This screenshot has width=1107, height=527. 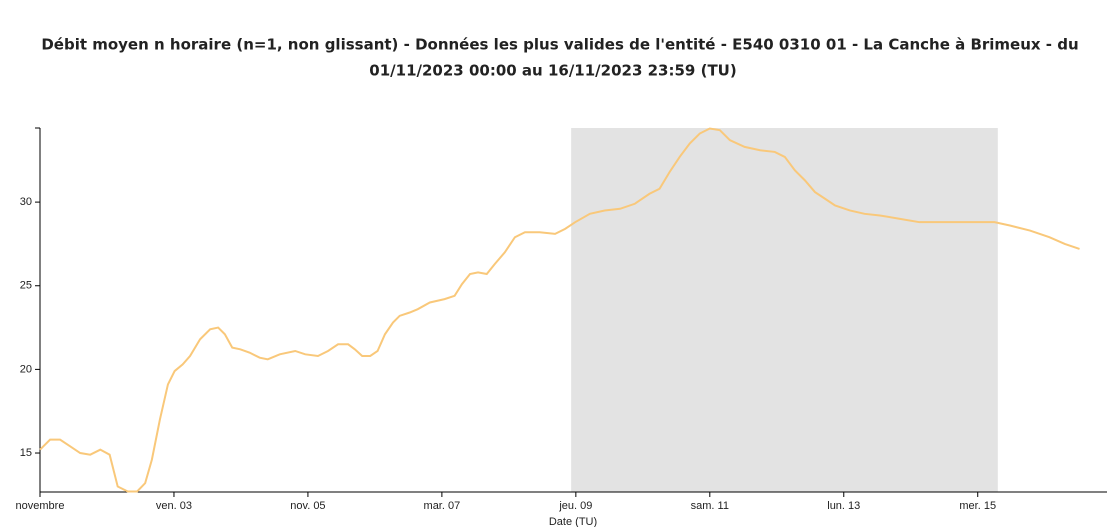 I want to click on y-tick-label: 15, so click(x=26, y=453).